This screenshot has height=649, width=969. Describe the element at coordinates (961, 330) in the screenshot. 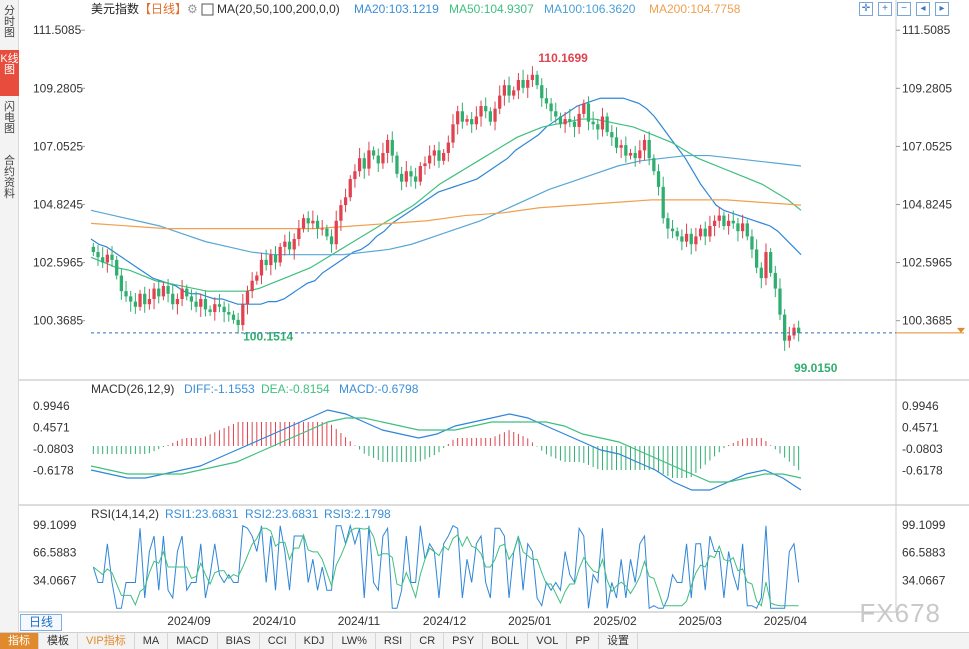

I see `current-price-arrow-icon` at that location.